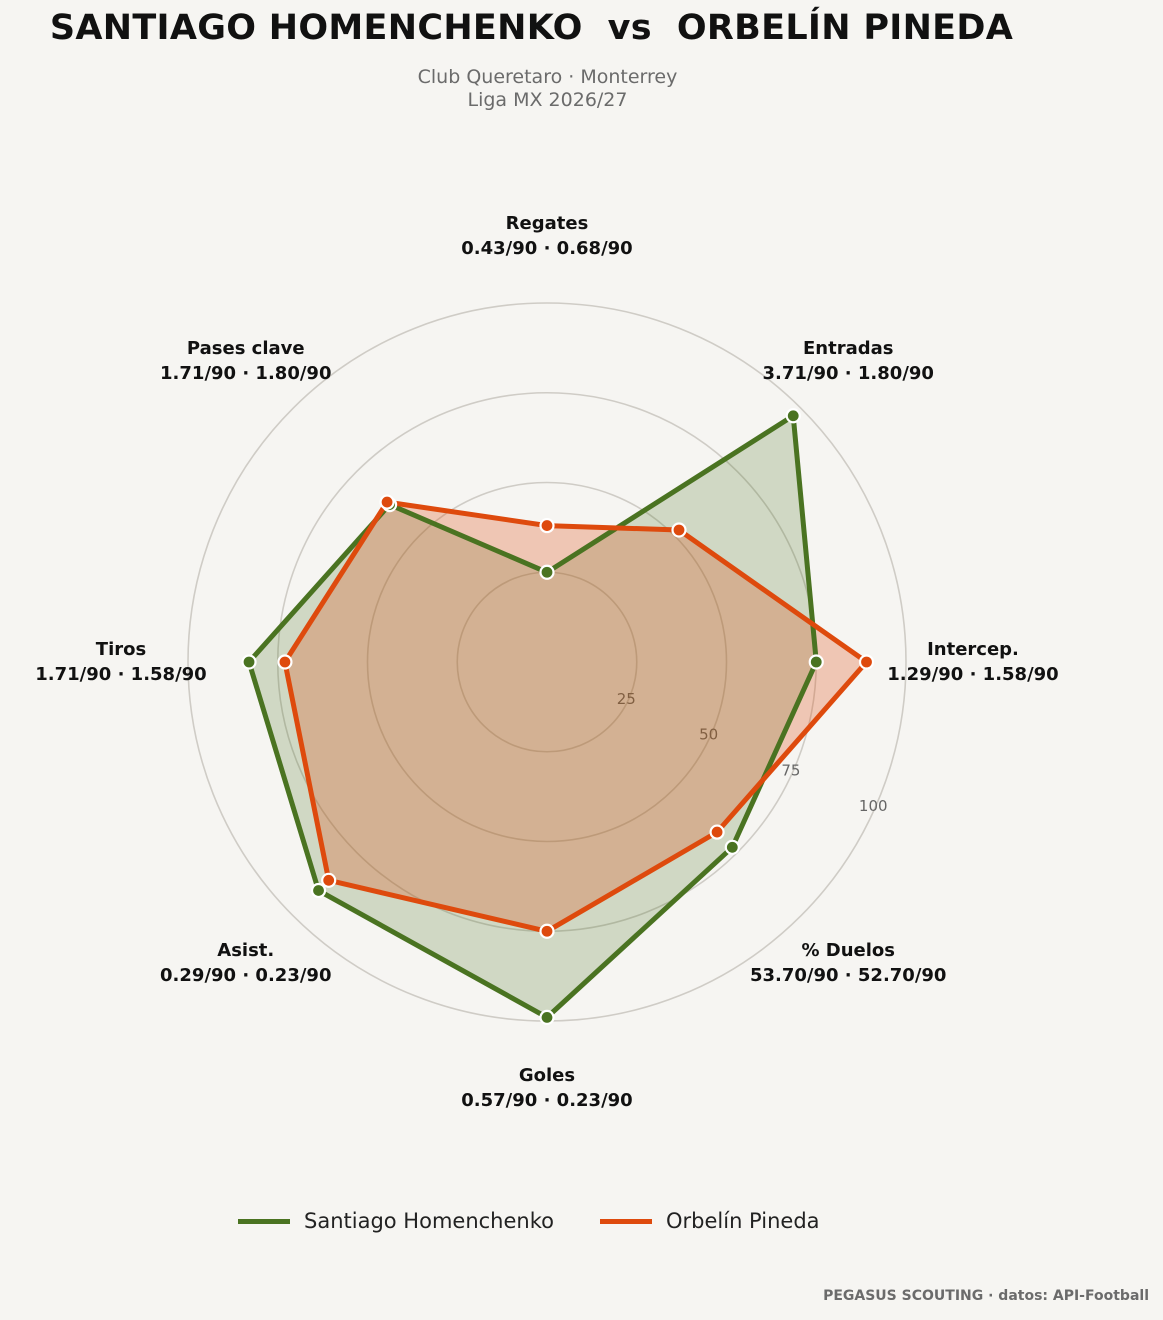 Image resolution: width=1163 pixels, height=1320 pixels. Describe the element at coordinates (708, 735) in the screenshot. I see `ring-label-50: 50` at that location.